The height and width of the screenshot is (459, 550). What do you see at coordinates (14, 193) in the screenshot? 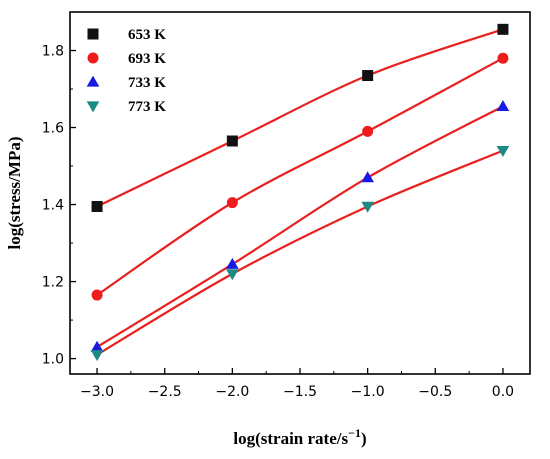
I see `y-axis-title: log(stress/MPa)` at bounding box center [14, 193].